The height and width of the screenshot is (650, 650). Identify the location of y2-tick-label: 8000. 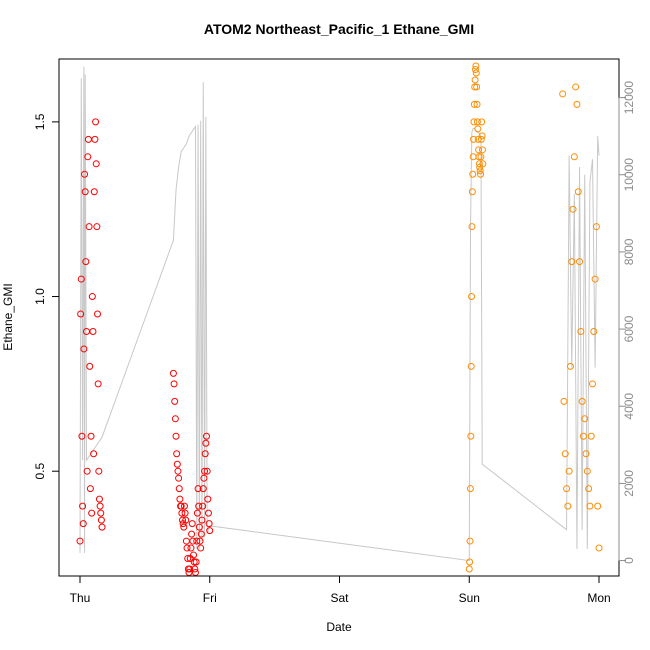
(629, 251).